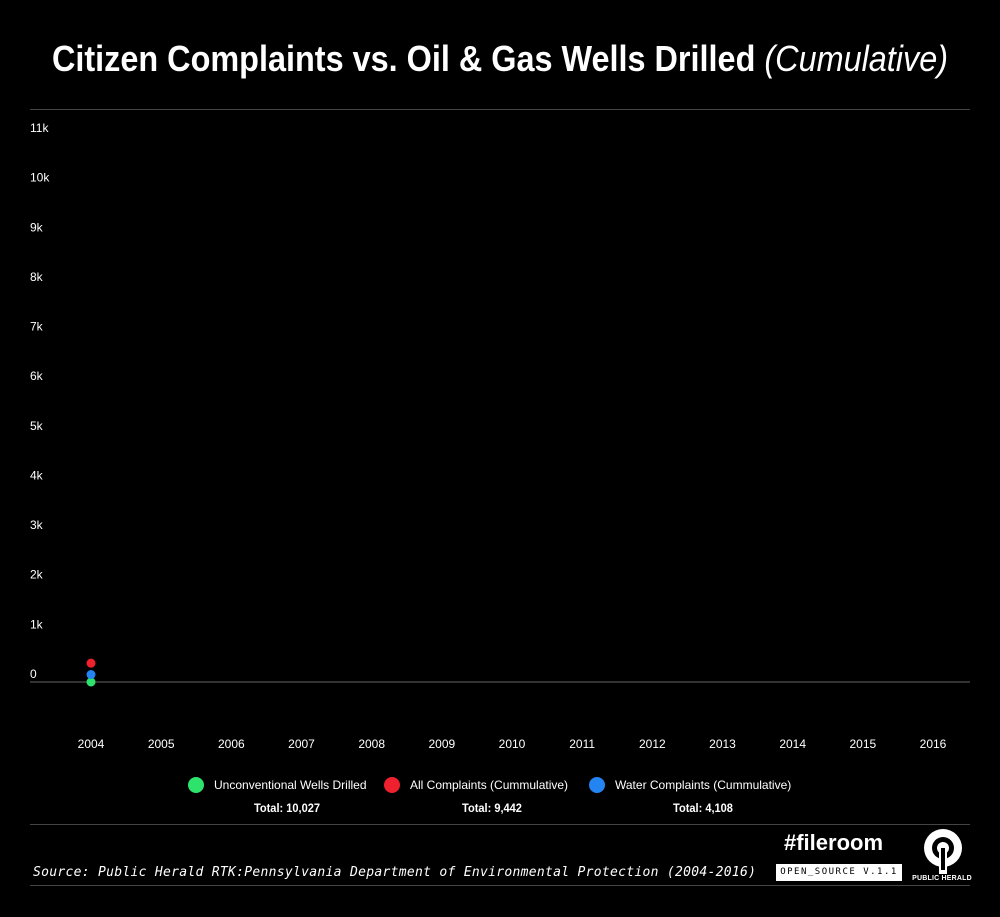  What do you see at coordinates (371, 744) in the screenshot?
I see `x-tick-label: 2008` at bounding box center [371, 744].